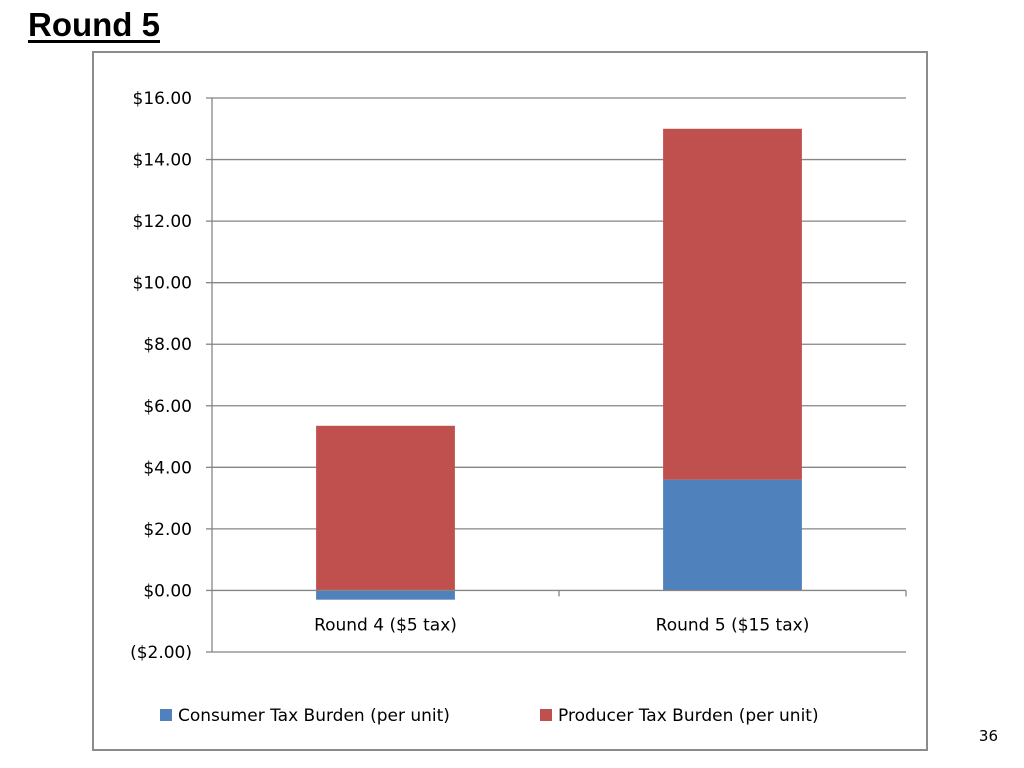  Describe the element at coordinates (385, 625) in the screenshot. I see `x-category-label: Round 4 ($5 tax)` at that location.